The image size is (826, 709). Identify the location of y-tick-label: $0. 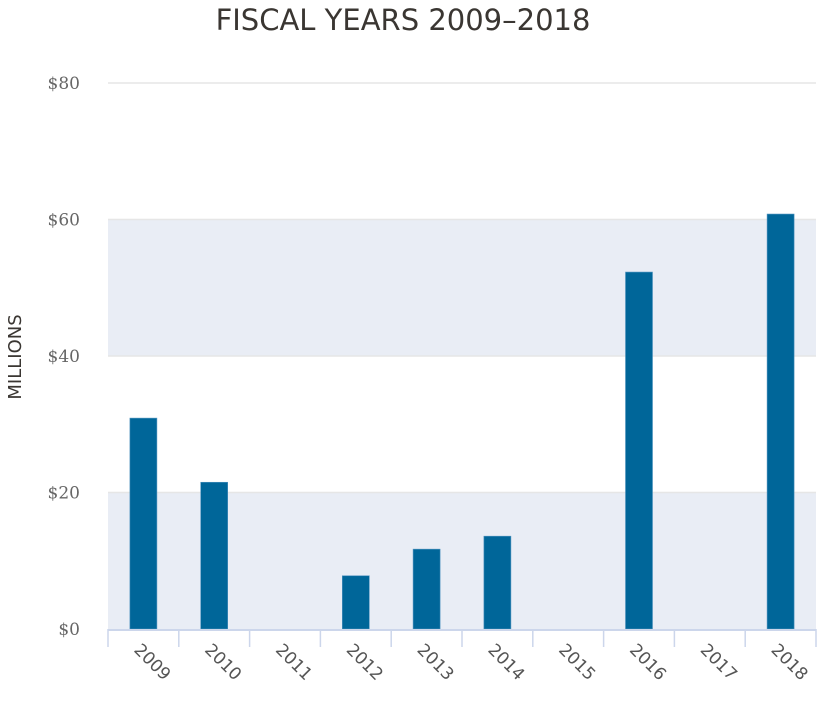
(69, 630).